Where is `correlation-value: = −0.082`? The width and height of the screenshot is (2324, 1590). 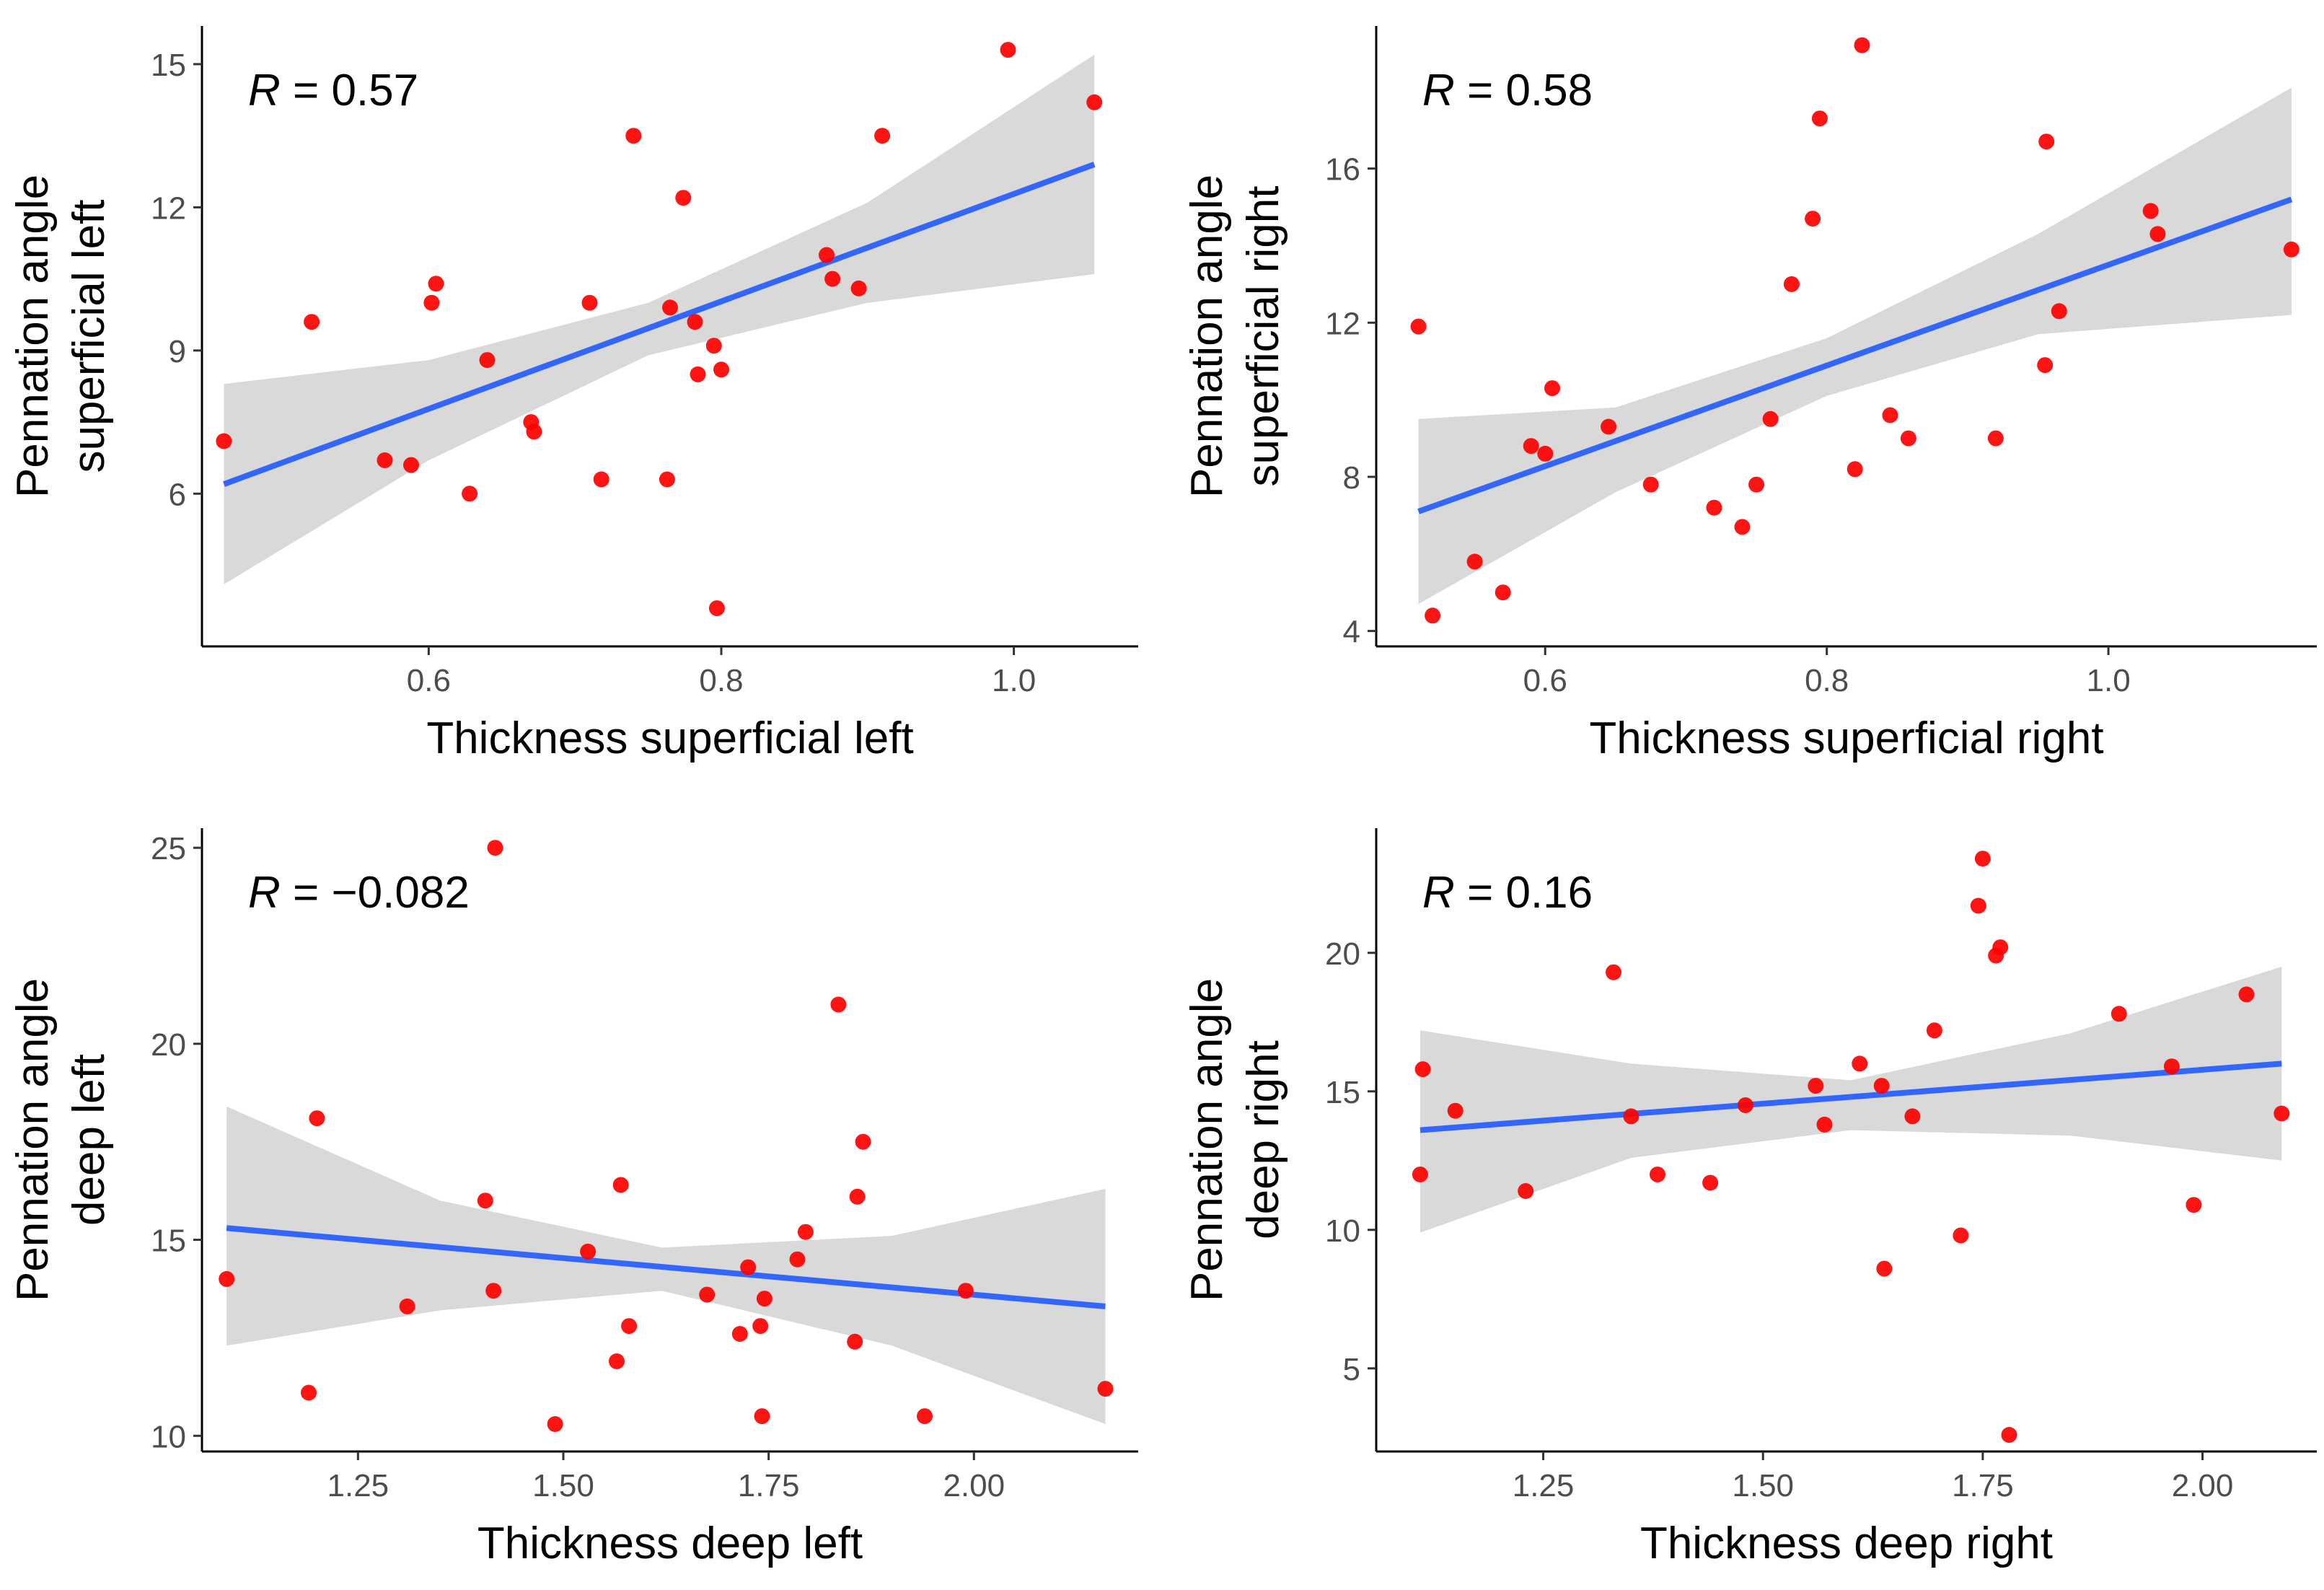 correlation-value: = −0.082 is located at coordinates (375, 893).